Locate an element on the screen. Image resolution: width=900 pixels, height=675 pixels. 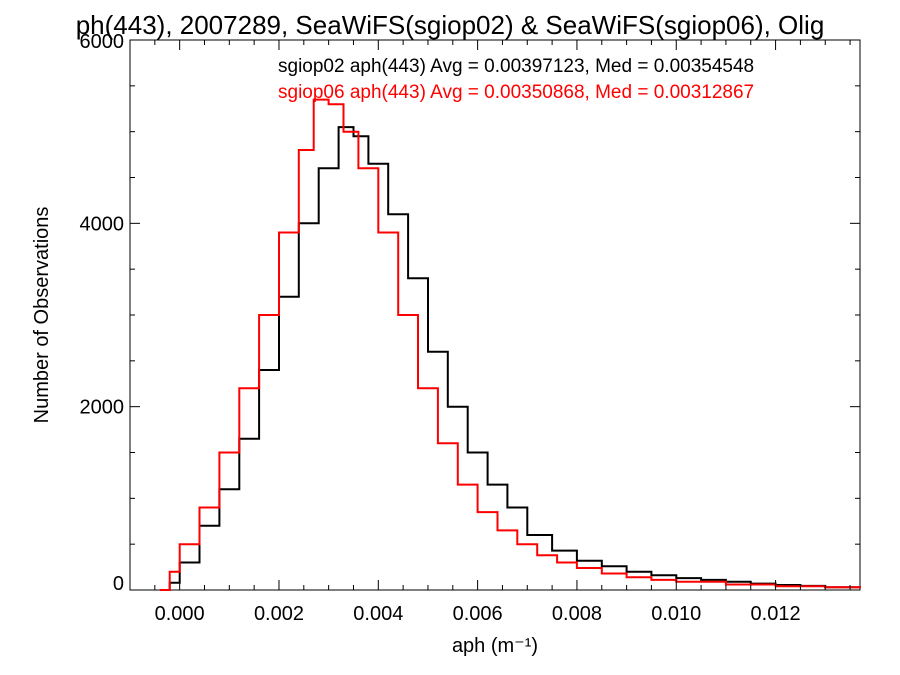
y-axis-label: Number of Observations is located at coordinates (42, 315).